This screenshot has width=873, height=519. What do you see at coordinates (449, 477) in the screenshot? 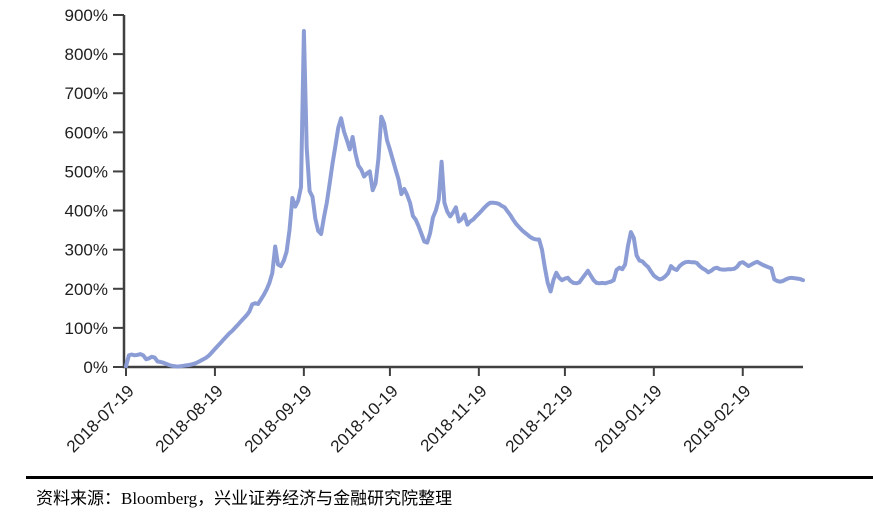
I see `divider-line` at bounding box center [449, 477].